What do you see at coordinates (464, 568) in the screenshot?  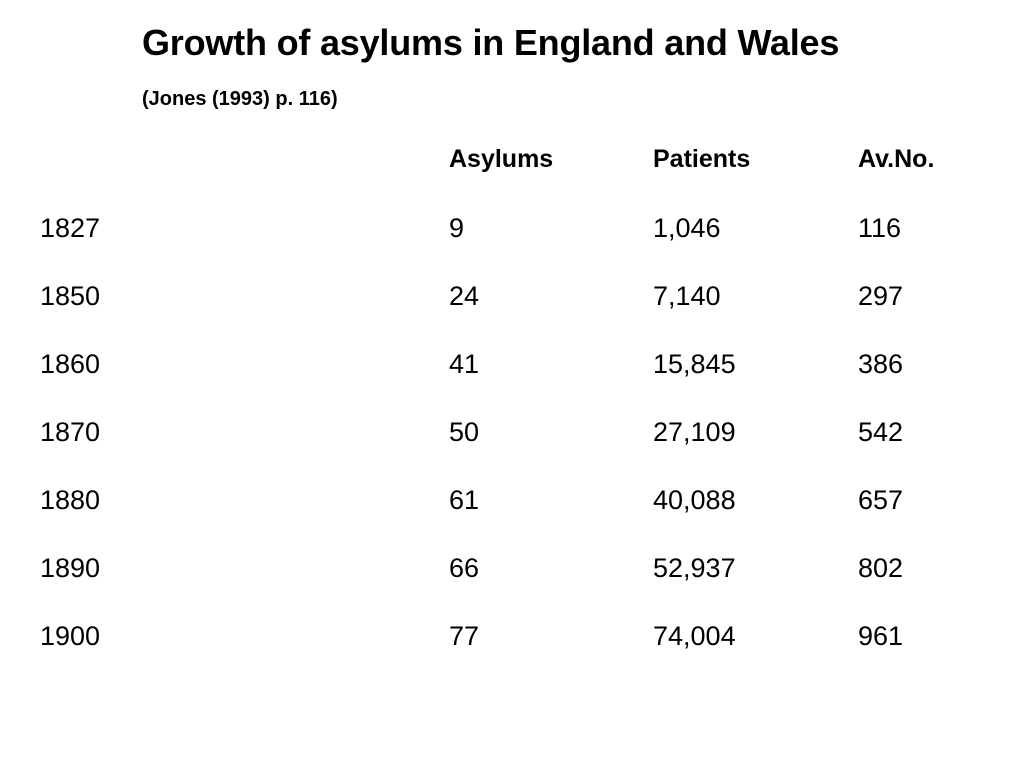 I see `cell-asylums: 66` at bounding box center [464, 568].